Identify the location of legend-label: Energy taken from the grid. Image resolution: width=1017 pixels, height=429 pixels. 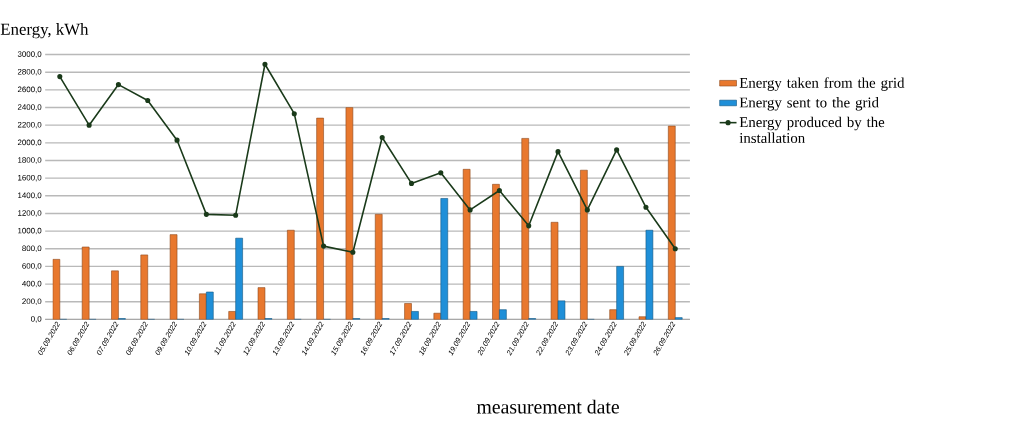
(822, 84).